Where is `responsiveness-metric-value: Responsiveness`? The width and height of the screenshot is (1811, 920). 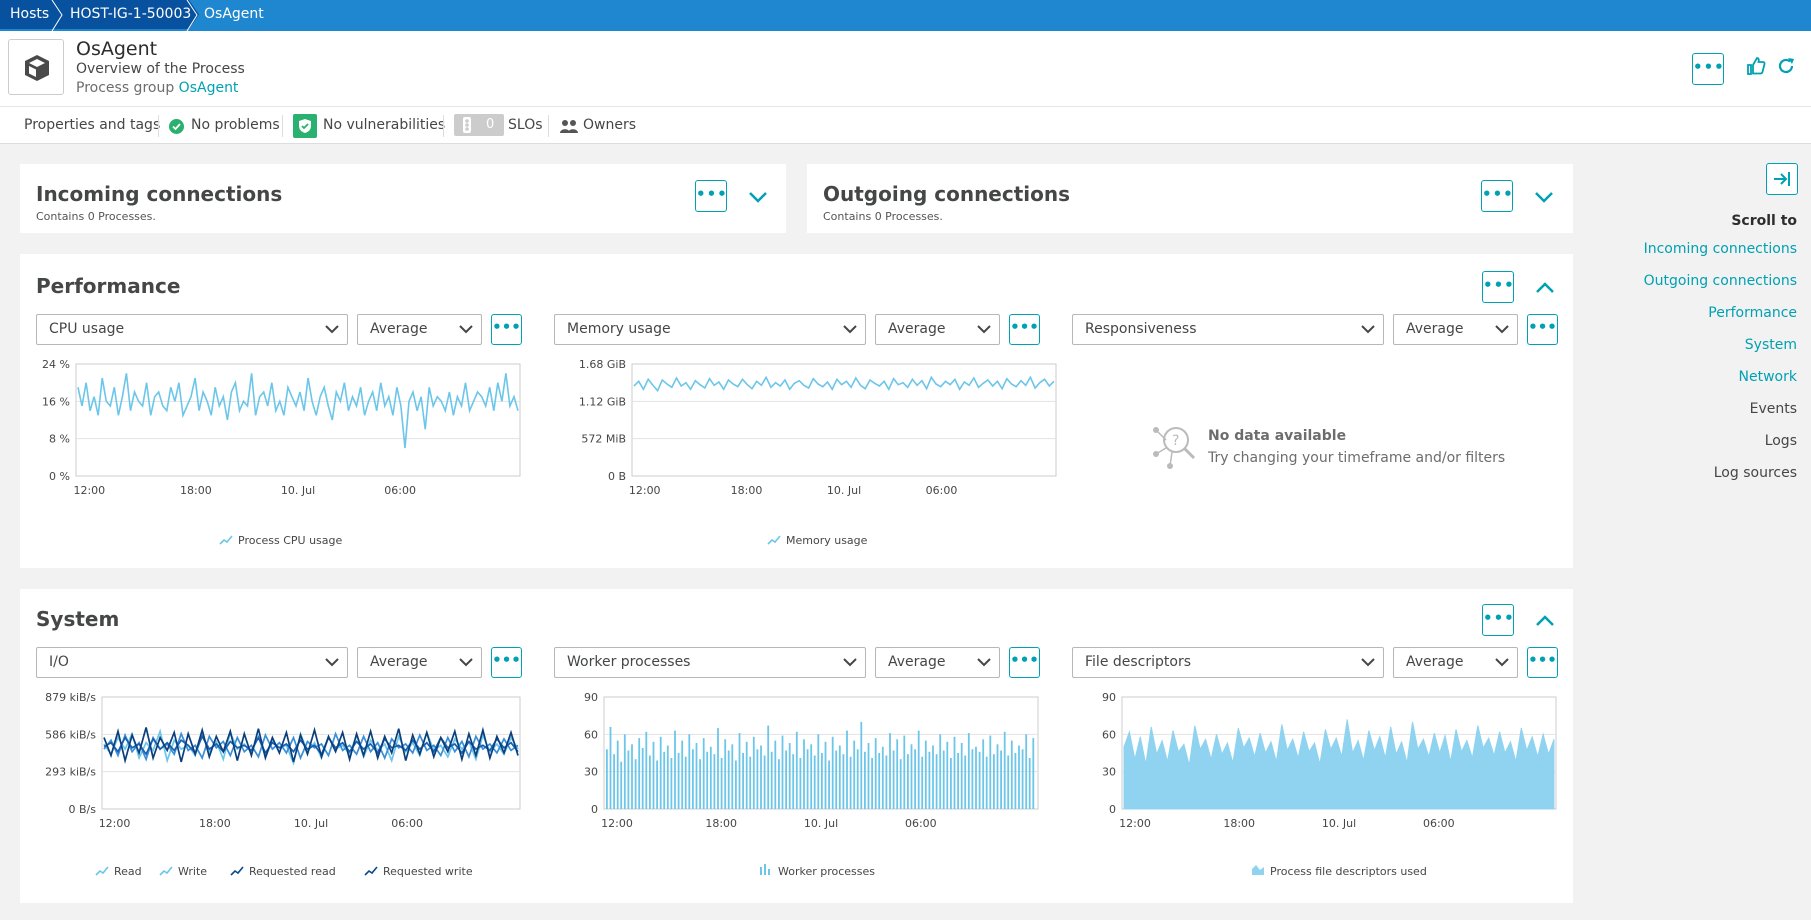 responsiveness-metric-value: Responsiveness is located at coordinates (1141, 329).